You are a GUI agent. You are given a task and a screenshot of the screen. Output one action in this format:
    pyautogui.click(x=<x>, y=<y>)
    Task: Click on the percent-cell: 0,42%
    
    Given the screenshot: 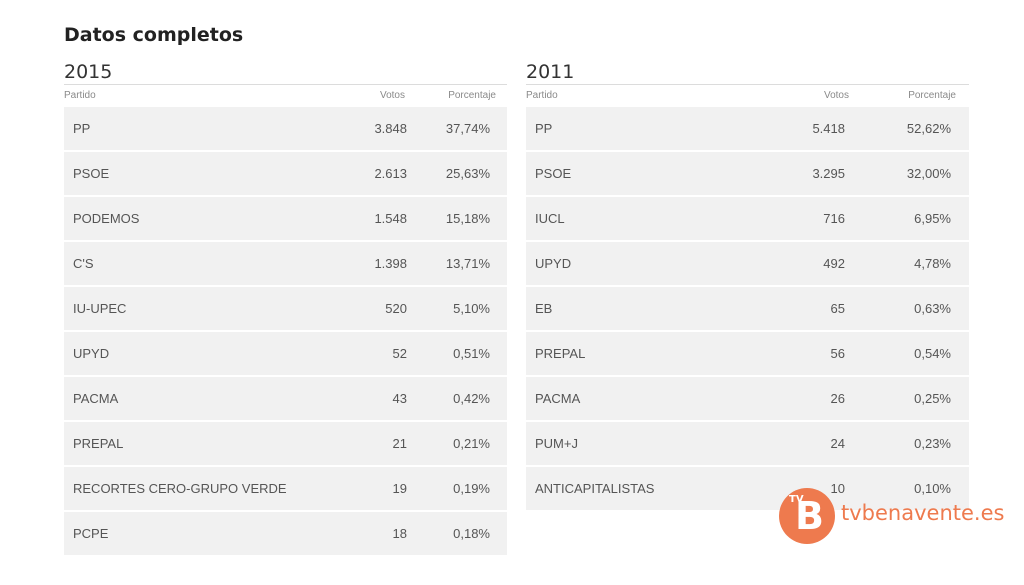 What is the action you would take?
    pyautogui.click(x=471, y=398)
    